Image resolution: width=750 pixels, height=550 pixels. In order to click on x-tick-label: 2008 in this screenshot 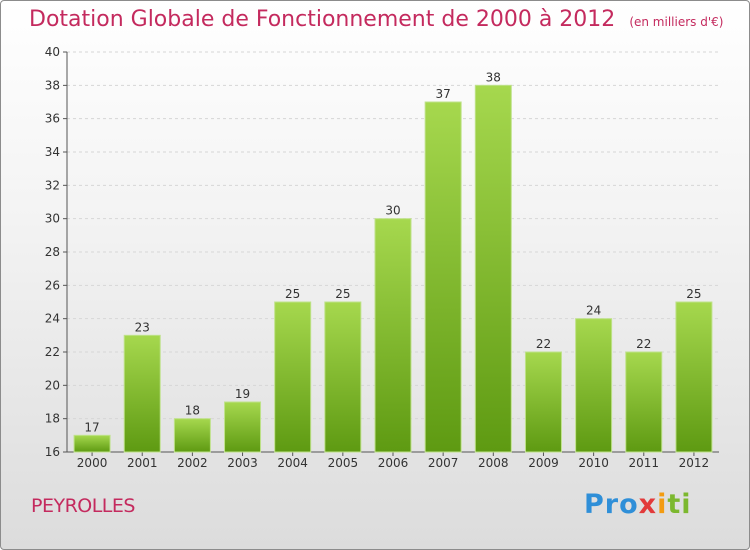, I will do `click(493, 463)`.